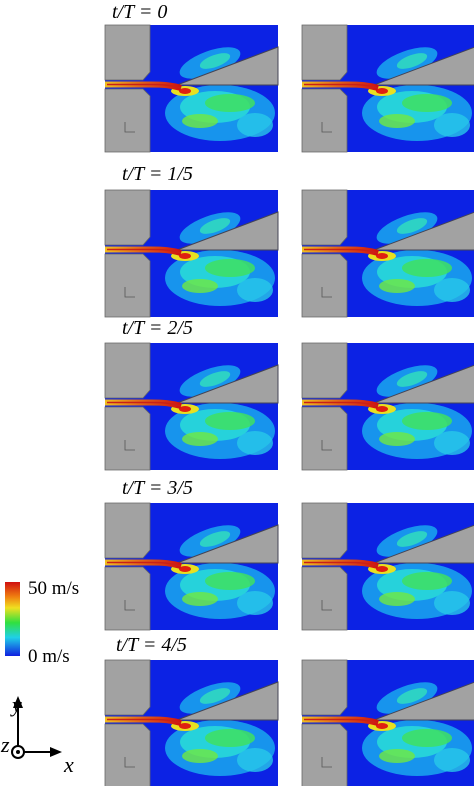 The height and width of the screenshot is (786, 474). Describe the element at coordinates (36, 727) in the screenshot. I see `axis-triad` at that location.